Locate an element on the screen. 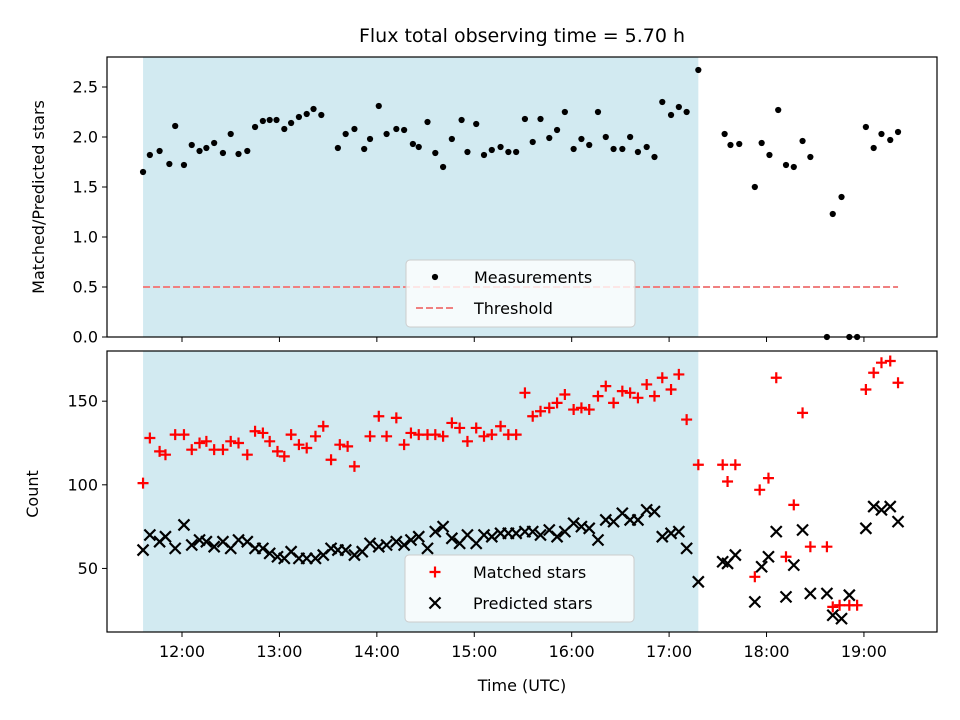  bottom-y-axis-label: Count is located at coordinates (32, 494).